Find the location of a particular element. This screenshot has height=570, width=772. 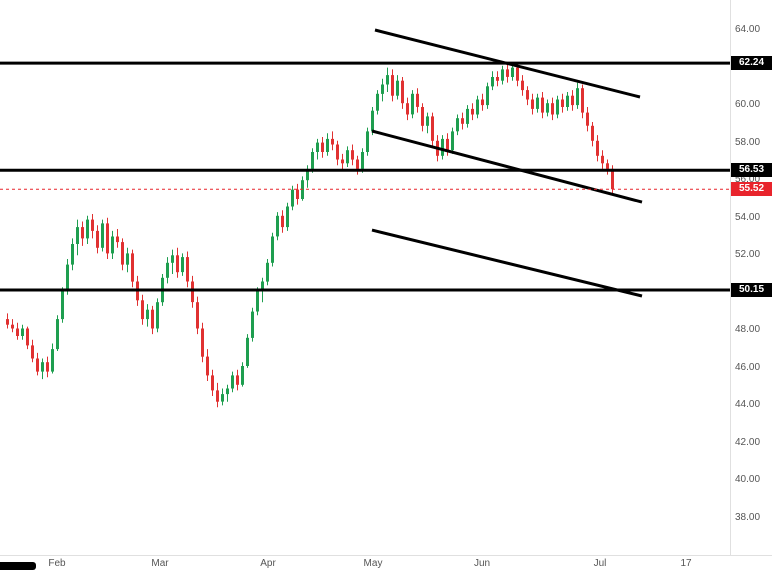

time-tick-label: Apr is located at coordinates (268, 563).